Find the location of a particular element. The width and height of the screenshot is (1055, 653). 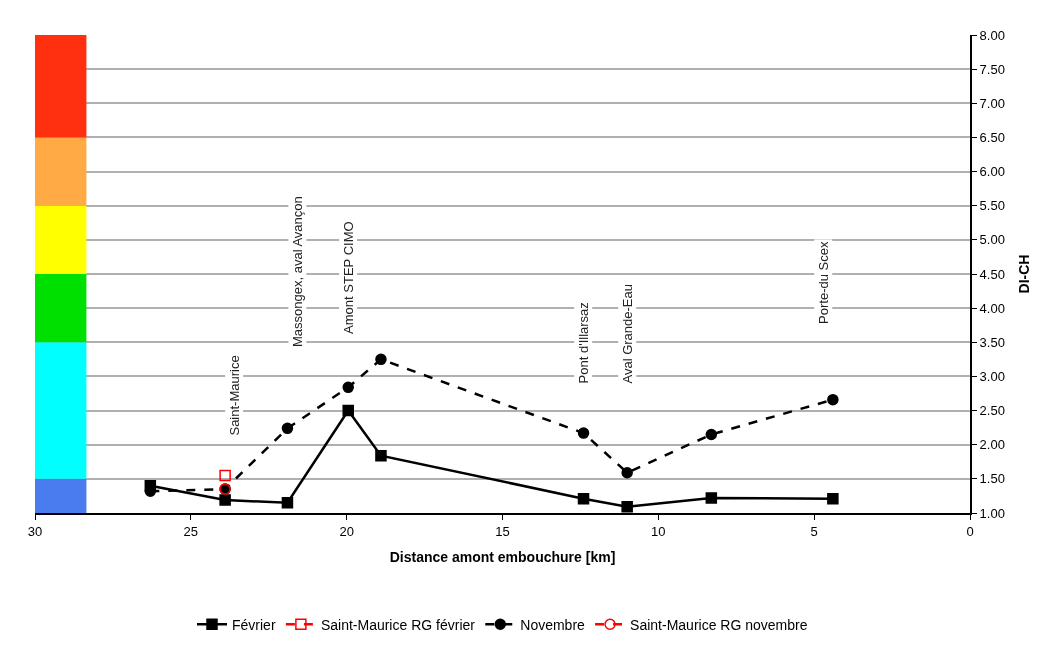

x-tick-label: 30 is located at coordinates (35, 531).